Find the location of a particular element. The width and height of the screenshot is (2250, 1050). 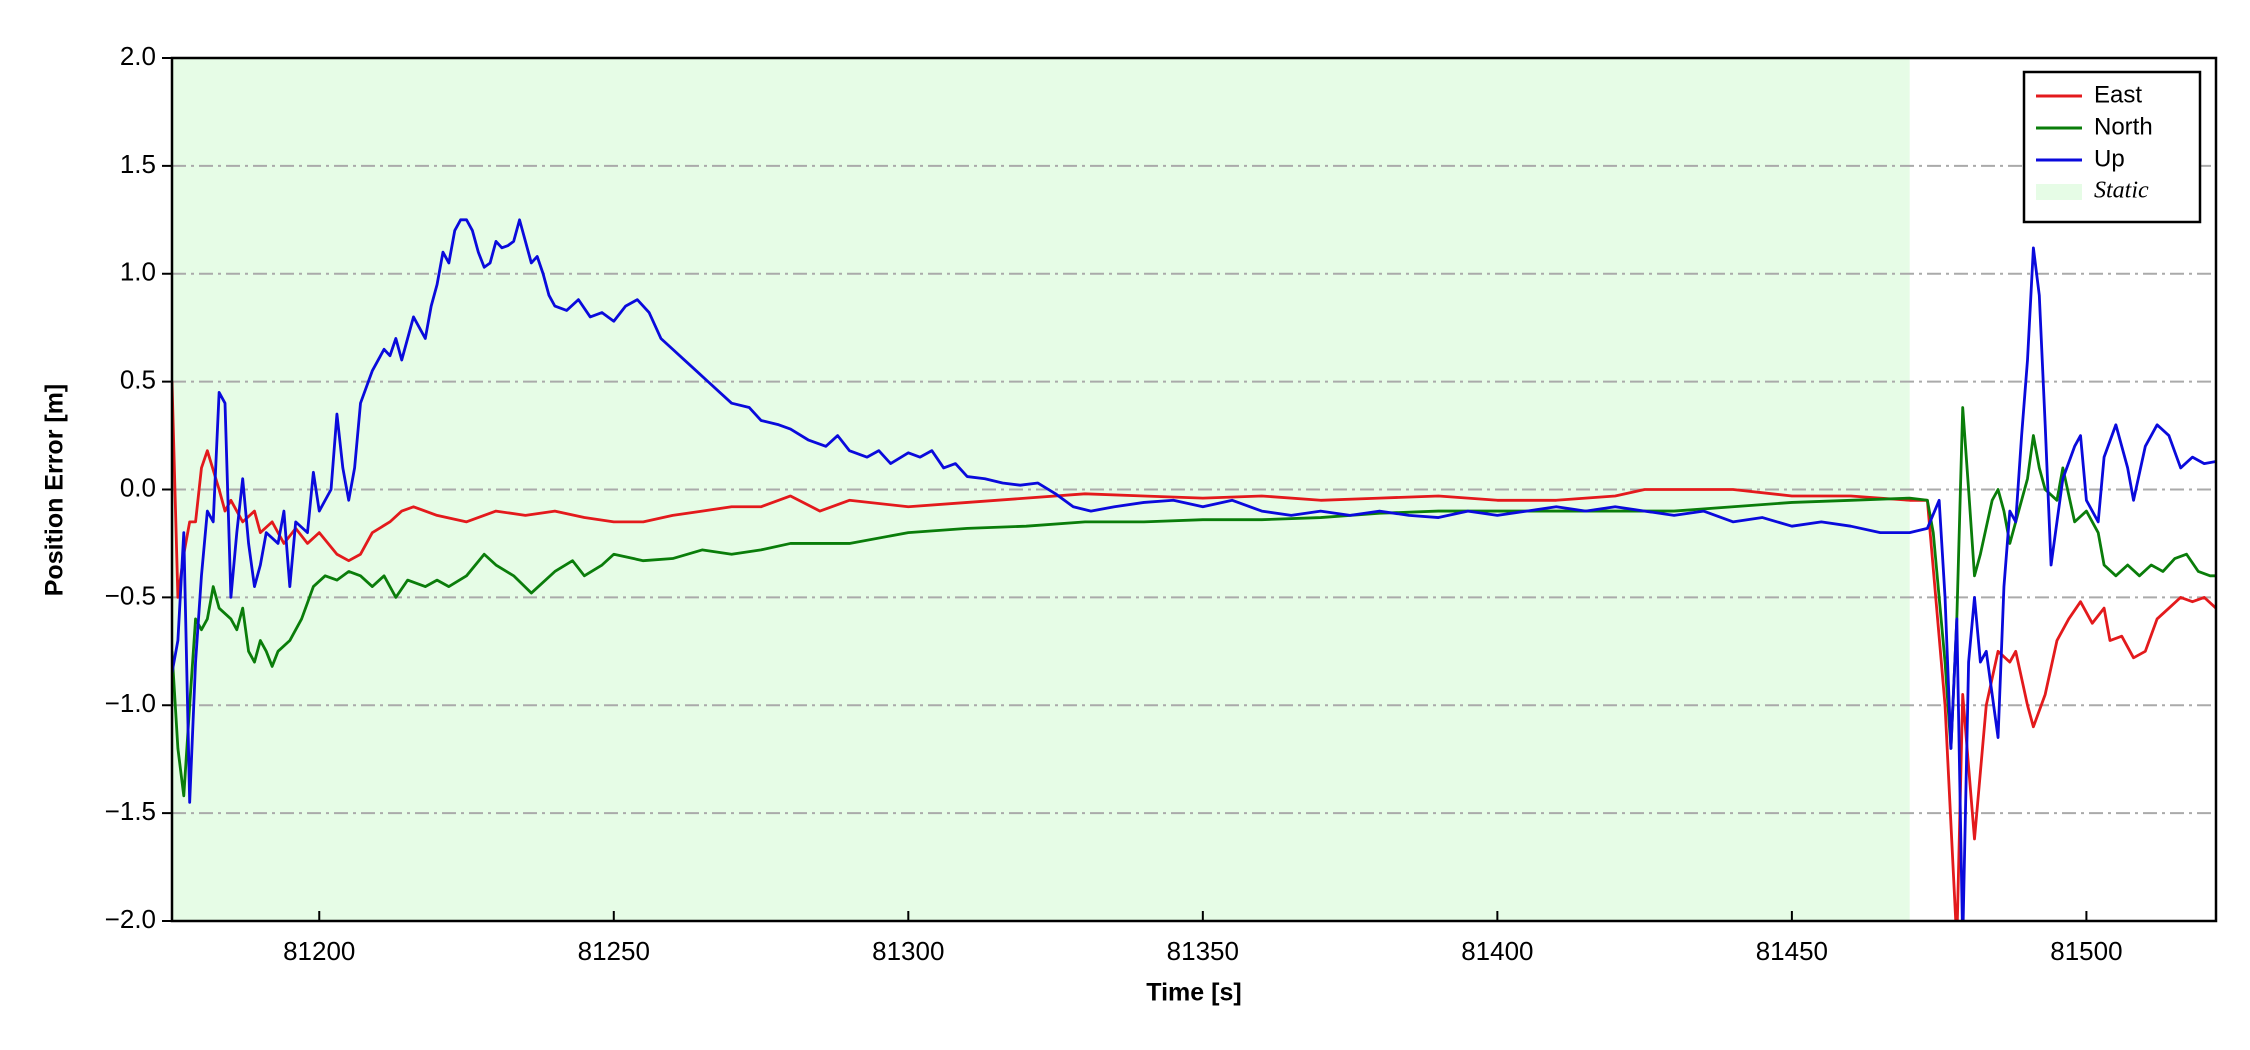

y-tick-label: 0.0 is located at coordinates (138, 487).